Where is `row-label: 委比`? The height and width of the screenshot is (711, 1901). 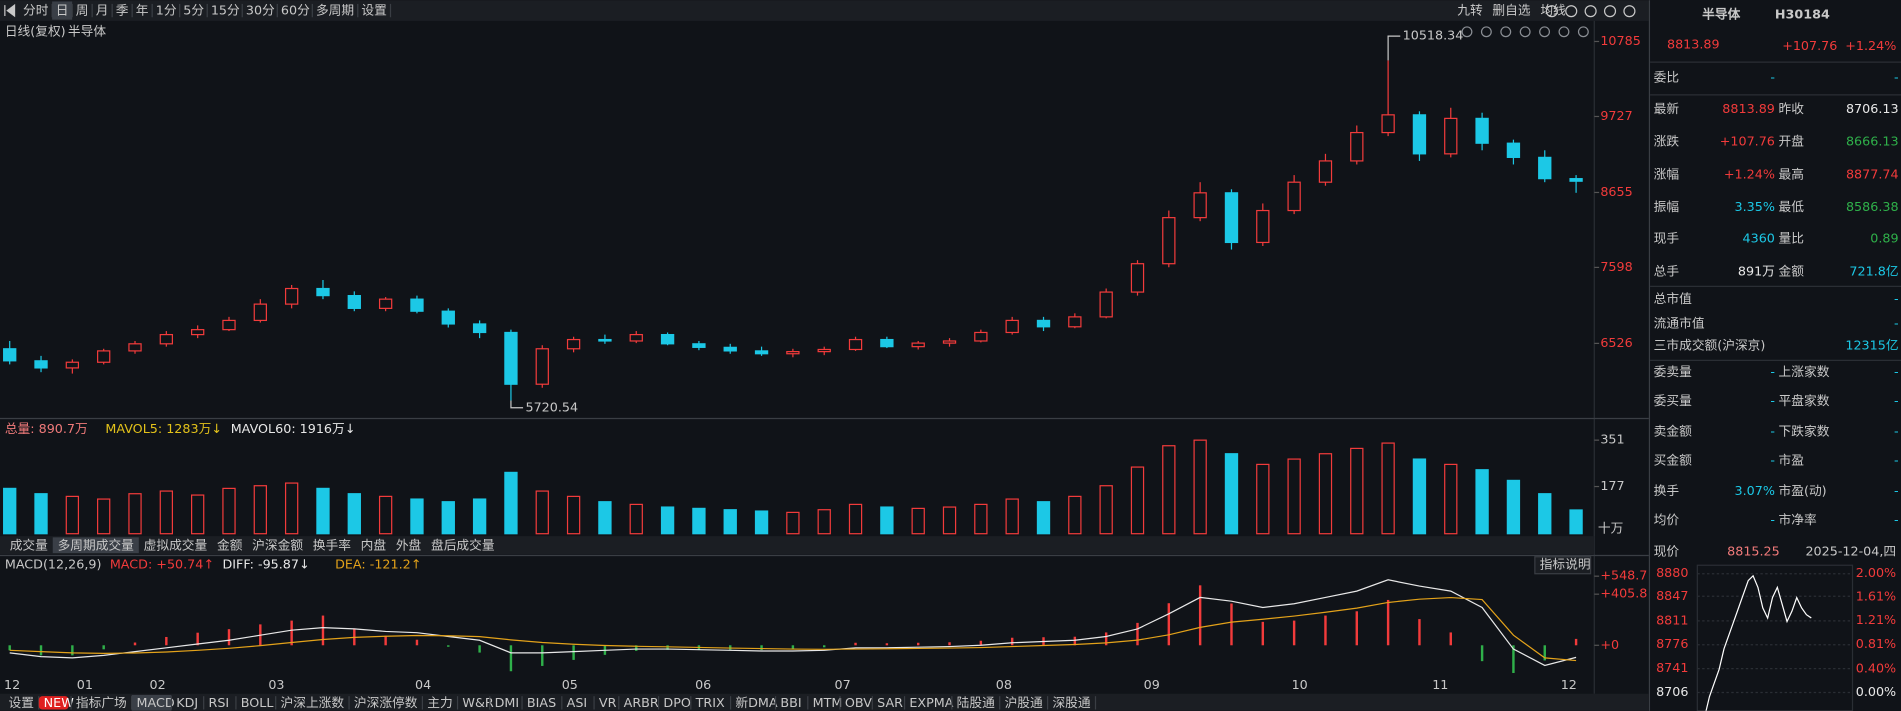
row-label: 委比 is located at coordinates (1666, 76).